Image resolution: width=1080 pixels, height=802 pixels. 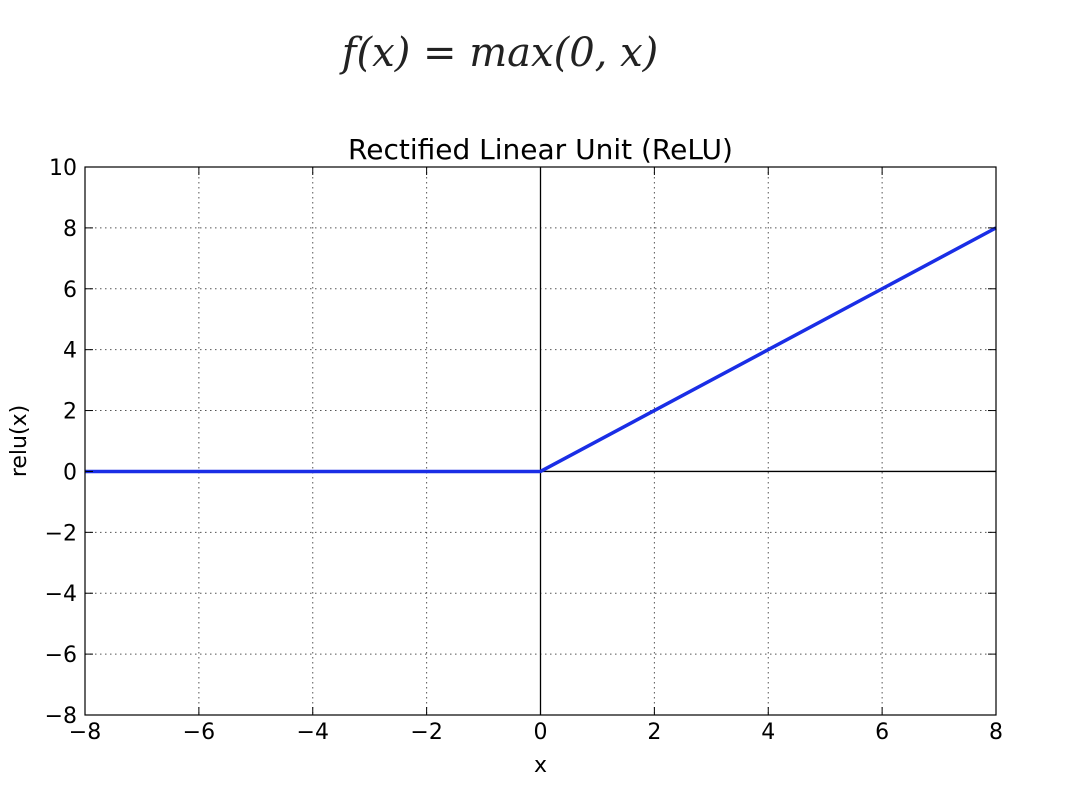 I want to click on x-tick-label: −2, so click(x=426, y=732).